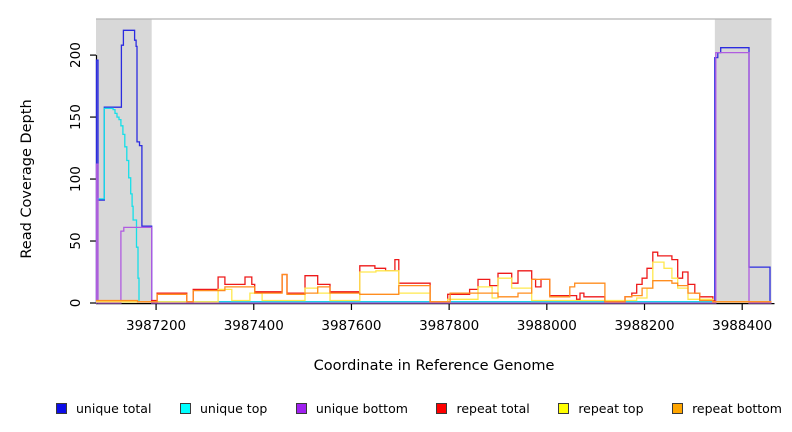 The width and height of the screenshot is (792, 432). Describe the element at coordinates (493, 408) in the screenshot. I see `legend-label: repeat total` at that location.